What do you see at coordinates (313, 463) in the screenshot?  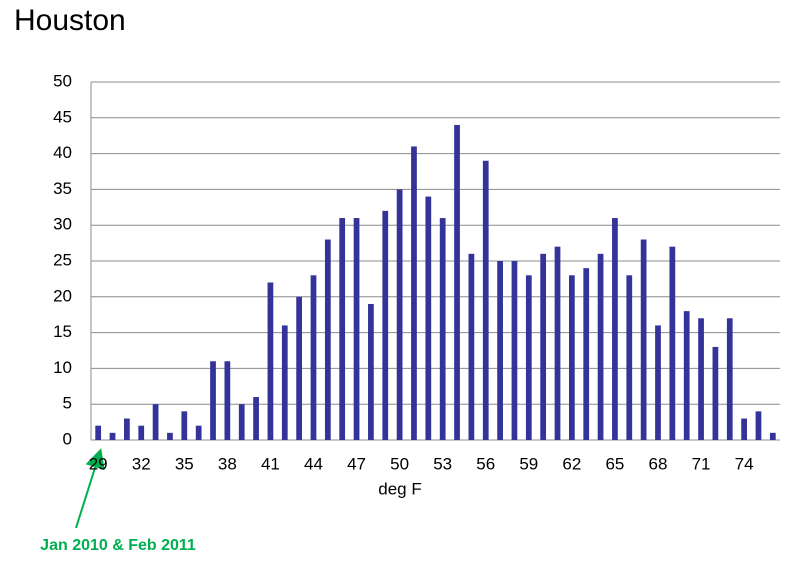 I see `x-tick-label: 44` at bounding box center [313, 463].